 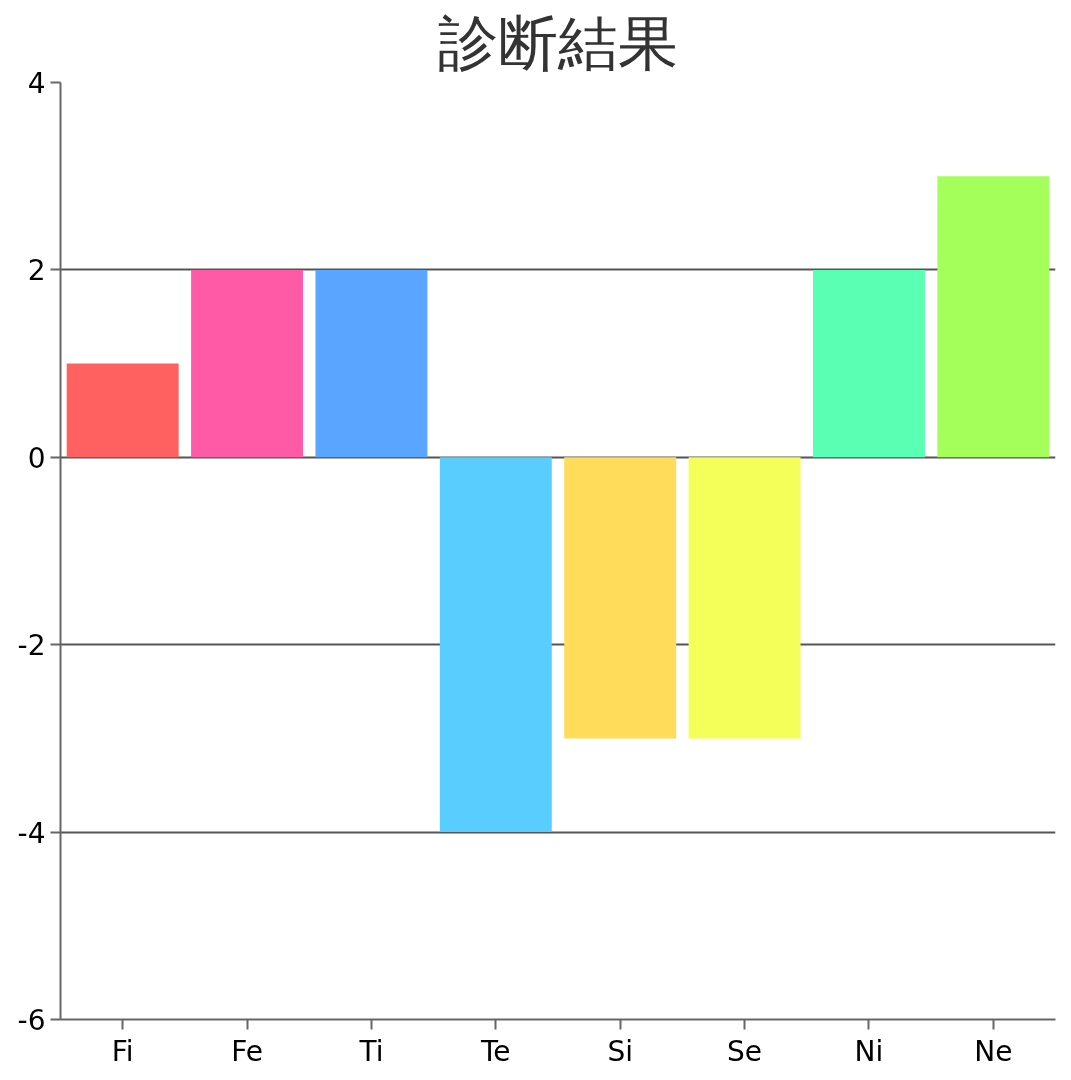 I want to click on x-tick-label: Te, so click(x=495, y=1051).